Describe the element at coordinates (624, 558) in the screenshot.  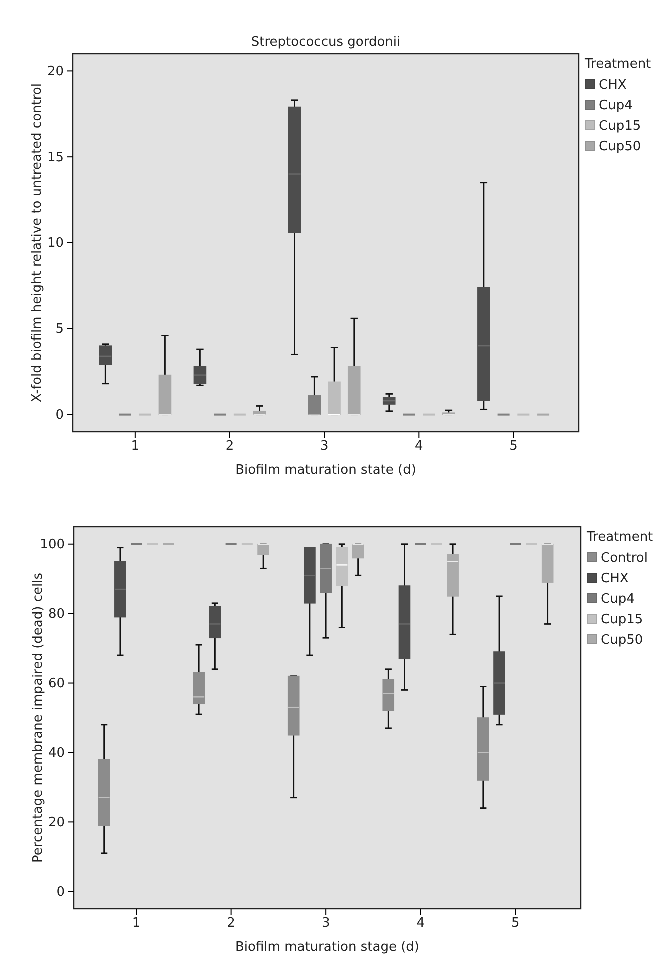
I see `legend-label: Control` at that location.